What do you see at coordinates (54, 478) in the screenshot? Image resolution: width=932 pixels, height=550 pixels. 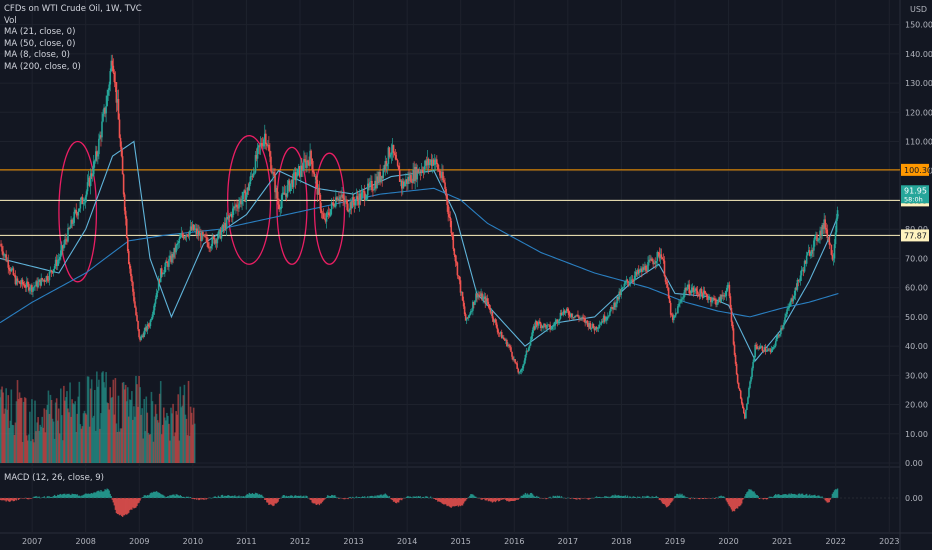 I see `macd-legend: MACD (12, 26, close, 9)` at bounding box center [54, 478].